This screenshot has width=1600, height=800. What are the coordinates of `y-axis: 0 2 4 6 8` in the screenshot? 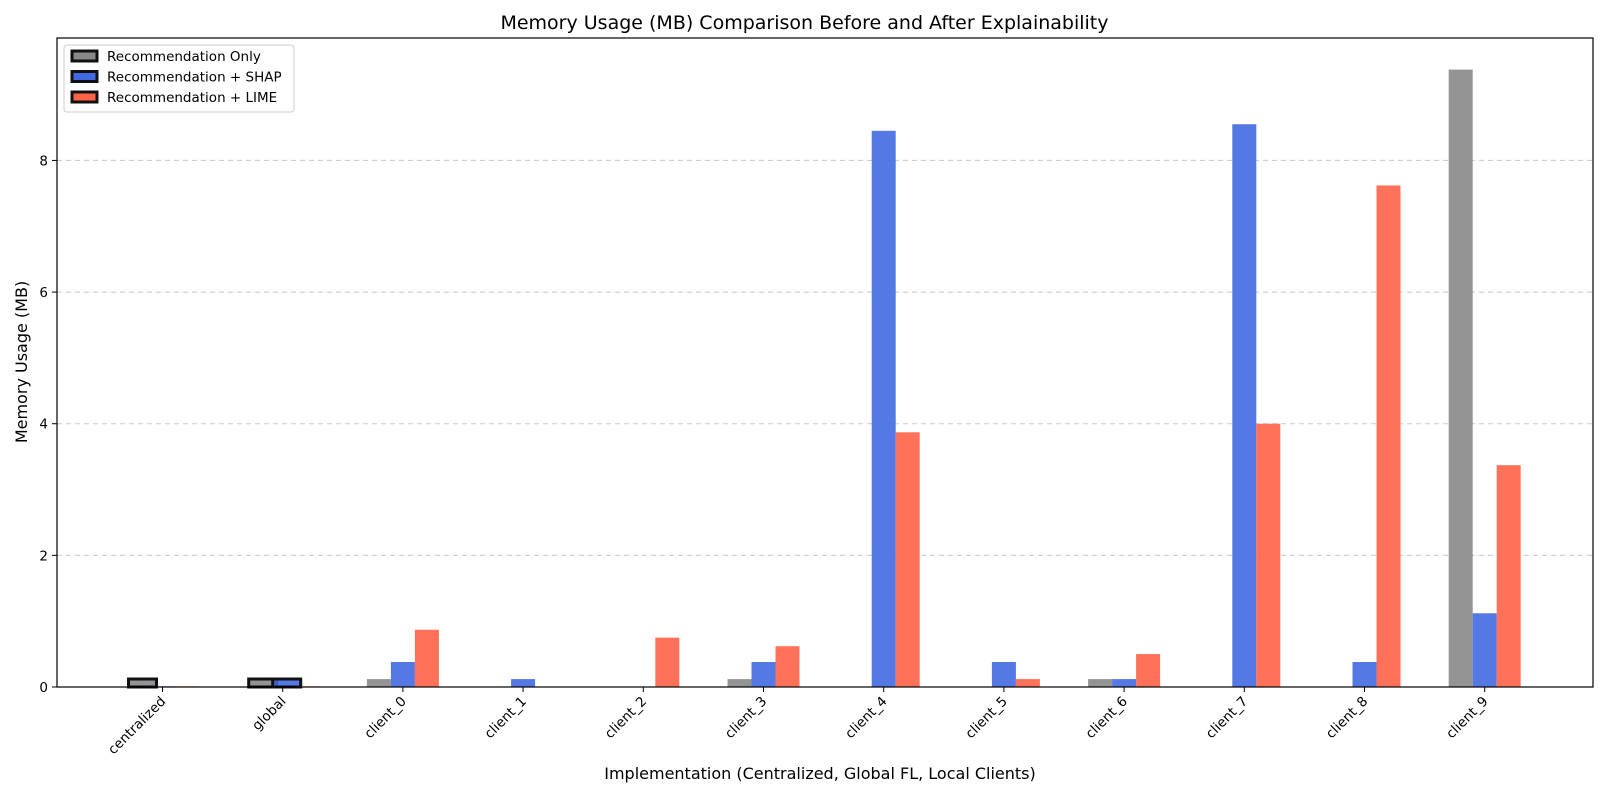 It's located at (48, 424).